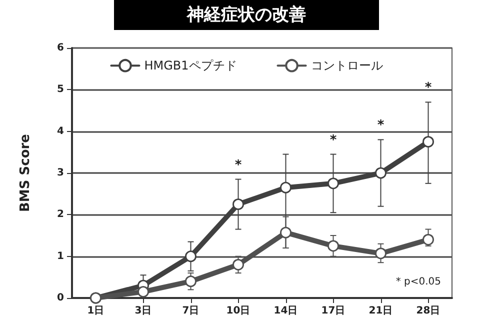  Describe the element at coordinates (143, 311) in the screenshot. I see `x-tick-label: 3日` at that location.